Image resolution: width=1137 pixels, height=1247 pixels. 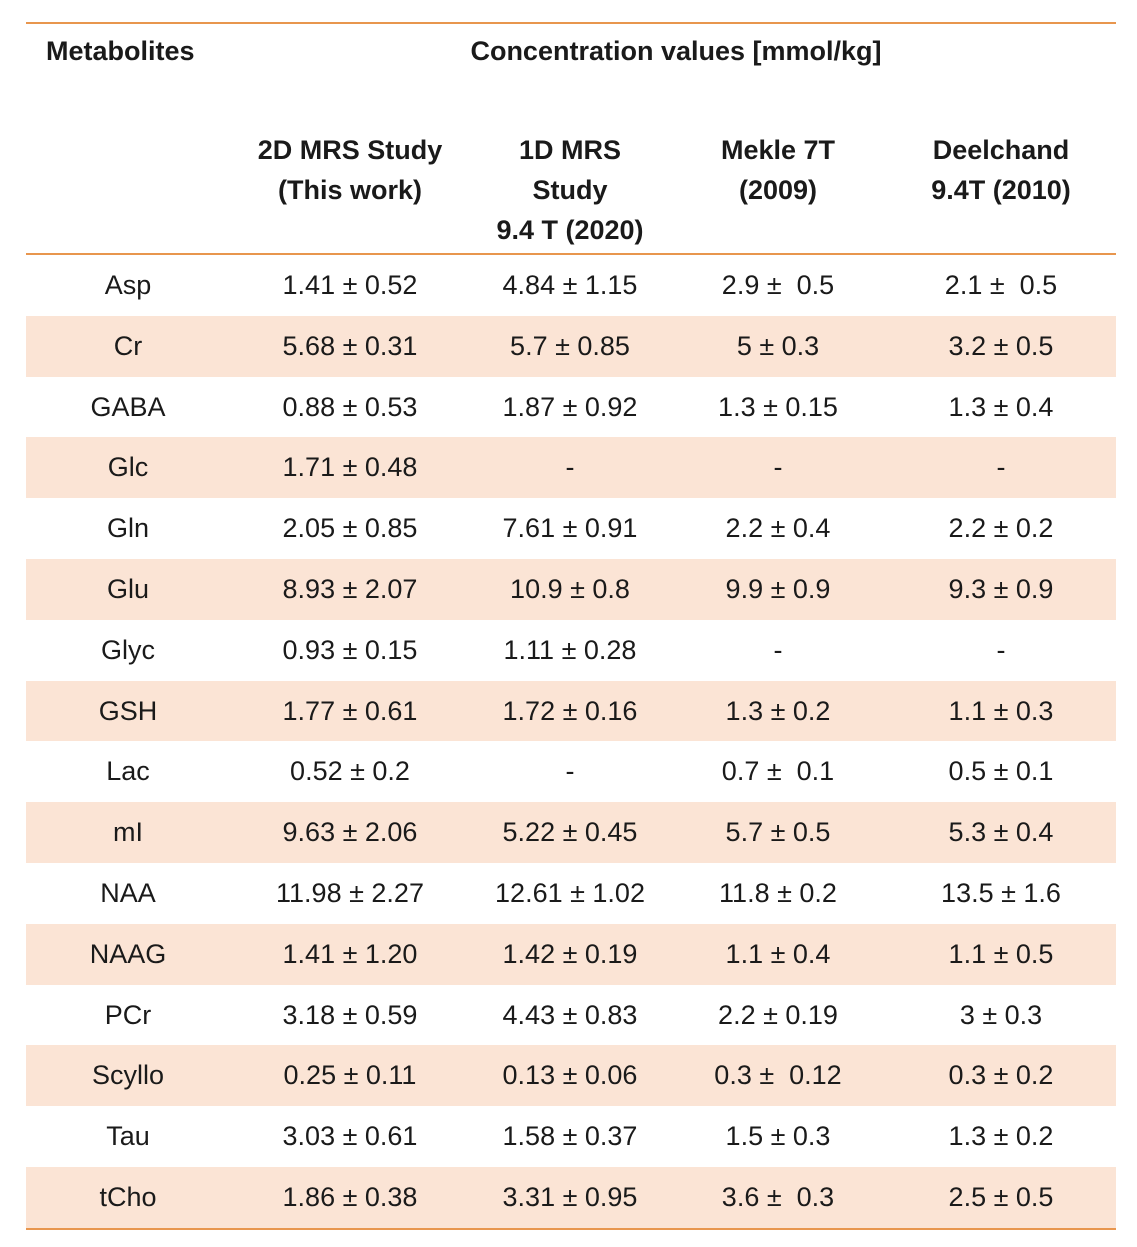 I want to click on concentration-header: Concentration values [mmol/kg], so click(x=676, y=51).